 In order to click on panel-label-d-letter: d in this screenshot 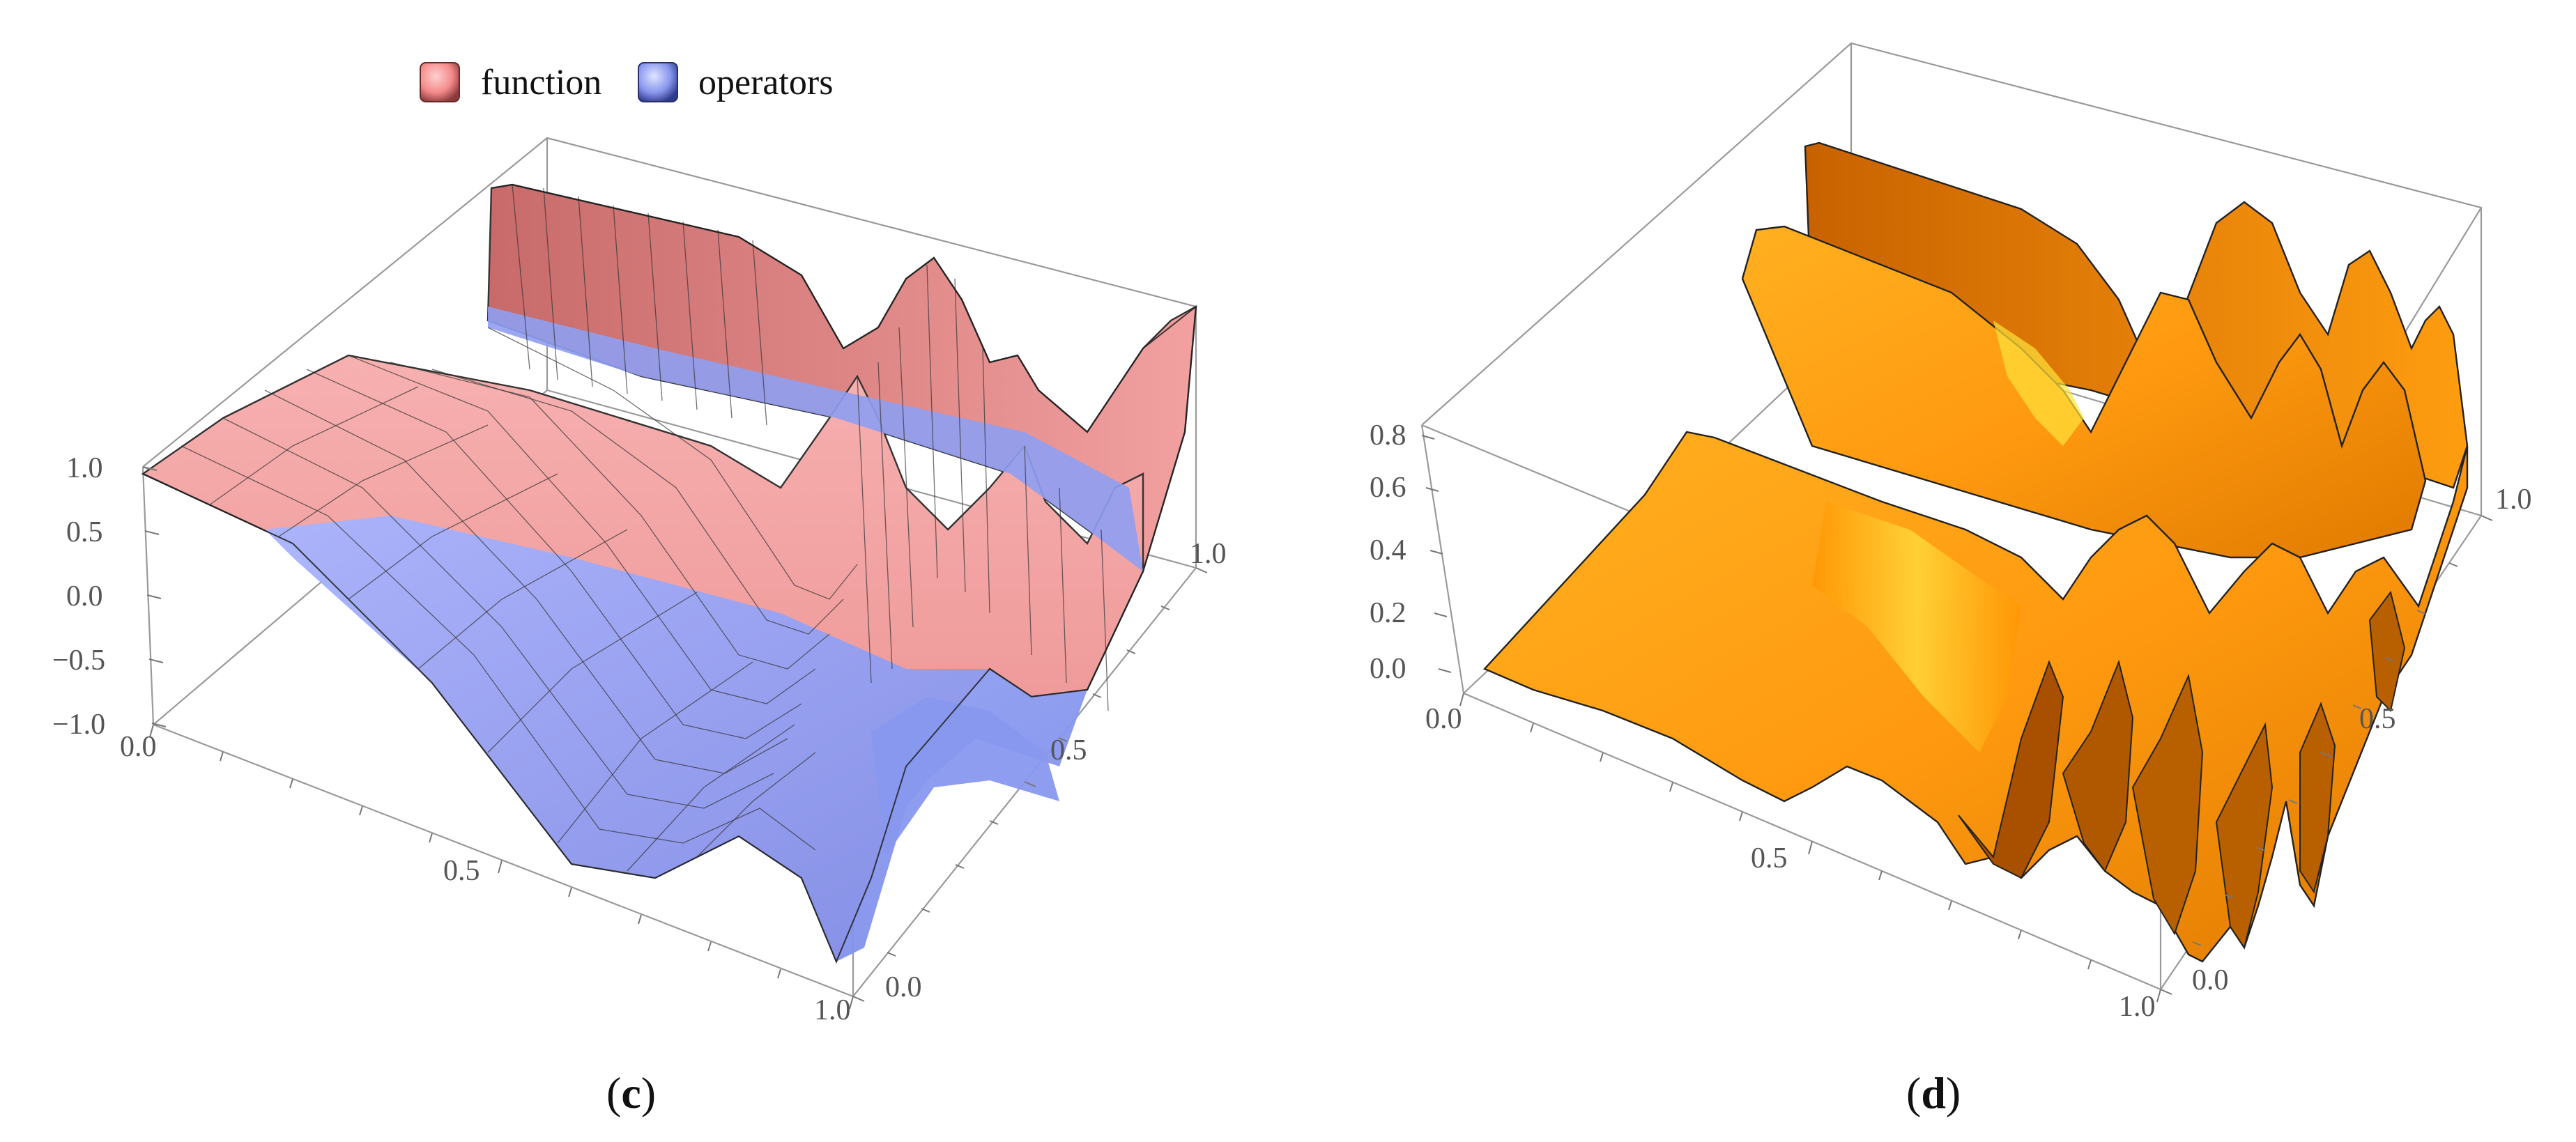, I will do `click(1934, 1093)`.